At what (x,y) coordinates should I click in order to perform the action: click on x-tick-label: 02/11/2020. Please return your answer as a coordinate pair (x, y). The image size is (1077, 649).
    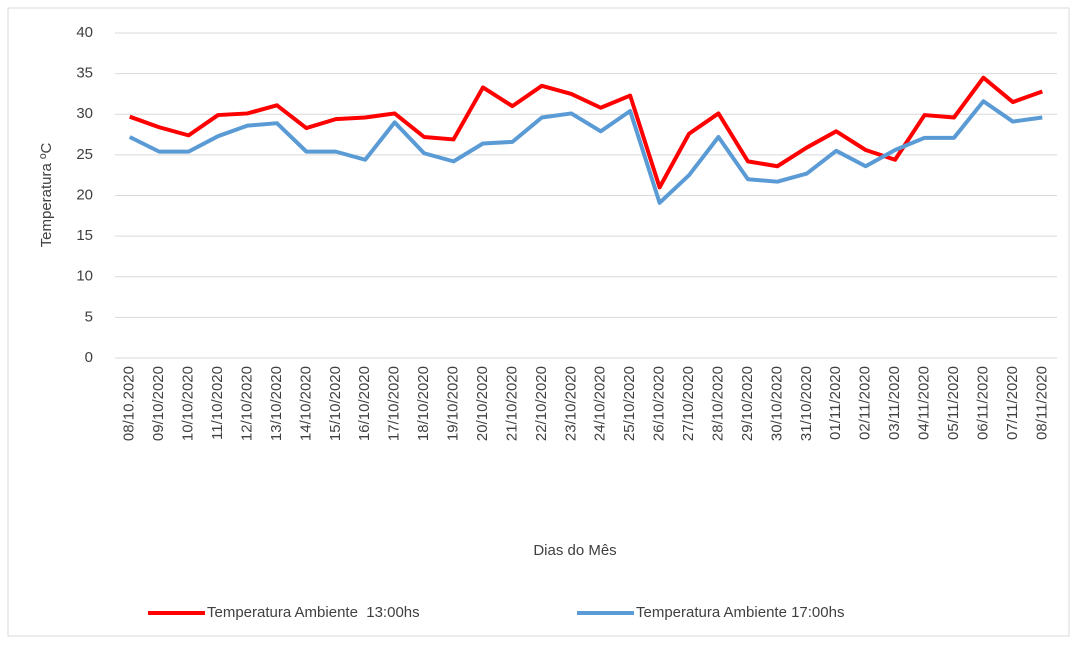
    Looking at the image, I should click on (865, 403).